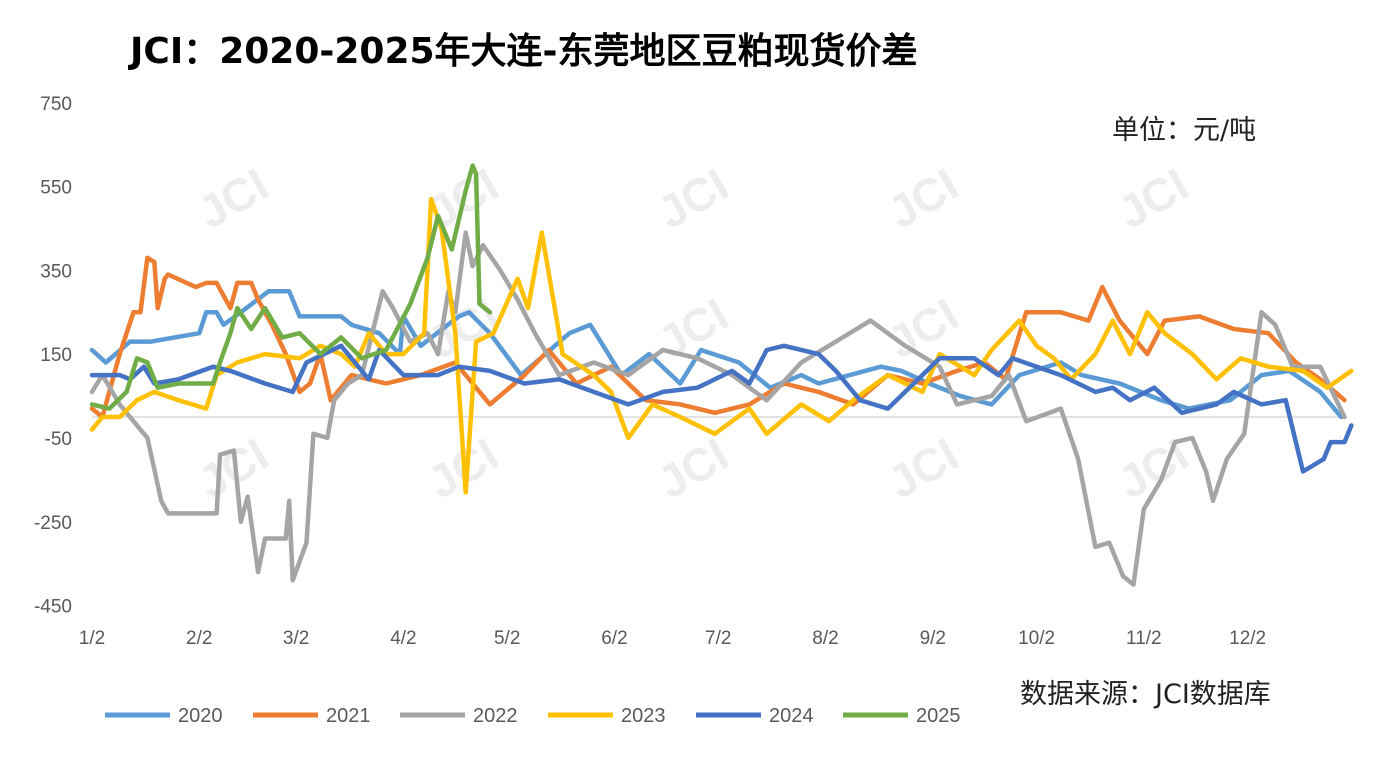 Image resolution: width=1377 pixels, height=783 pixels. What do you see at coordinates (291, 287) in the screenshot?
I see `series-line-2025` at bounding box center [291, 287].